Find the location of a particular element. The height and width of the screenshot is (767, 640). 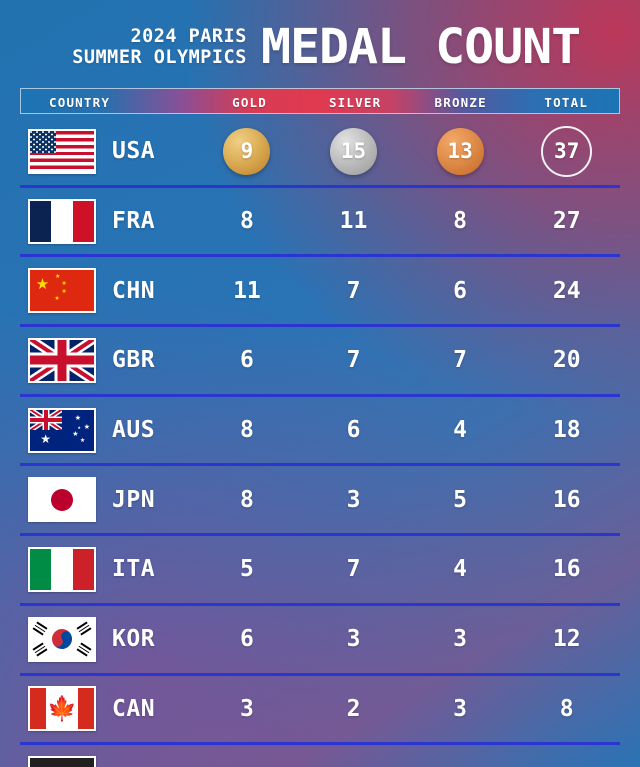

china-flag: ★ ★ ★ ★ ★ is located at coordinates (62, 291).